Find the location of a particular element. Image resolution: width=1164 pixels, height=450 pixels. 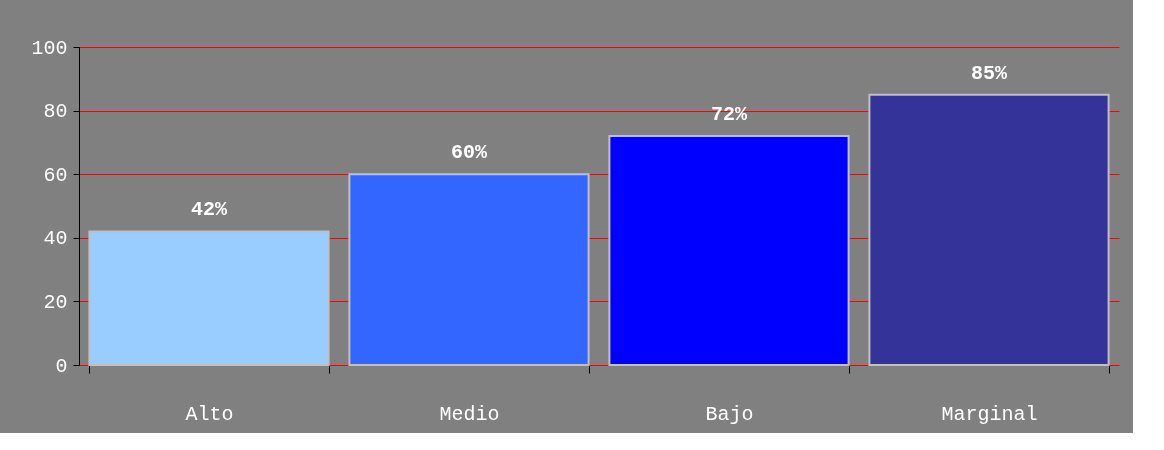

x-tick-label: Medio is located at coordinates (469, 414).